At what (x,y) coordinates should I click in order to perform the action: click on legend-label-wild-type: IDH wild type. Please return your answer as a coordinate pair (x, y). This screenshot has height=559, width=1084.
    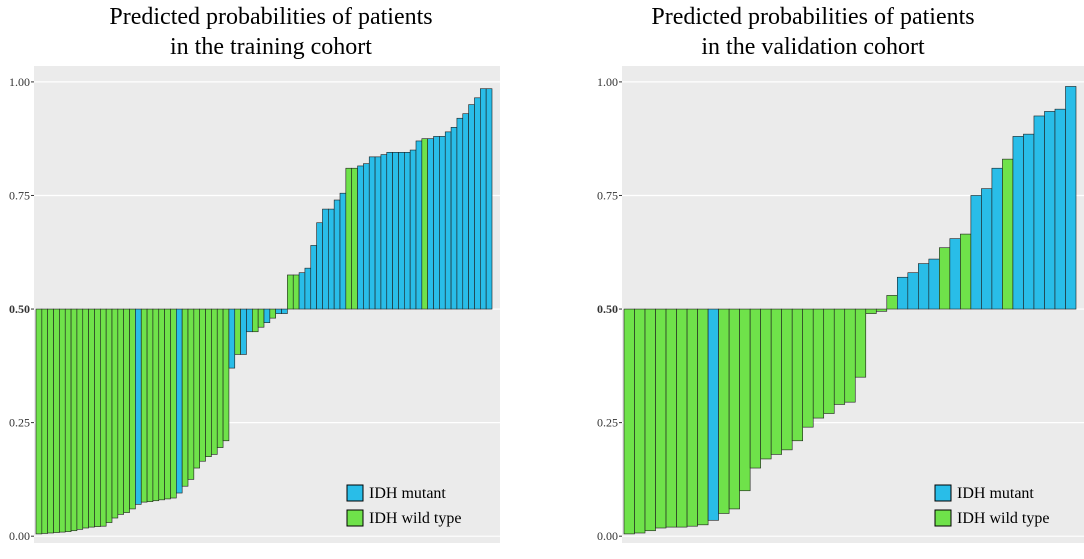
    Looking at the image, I should click on (1003, 518).